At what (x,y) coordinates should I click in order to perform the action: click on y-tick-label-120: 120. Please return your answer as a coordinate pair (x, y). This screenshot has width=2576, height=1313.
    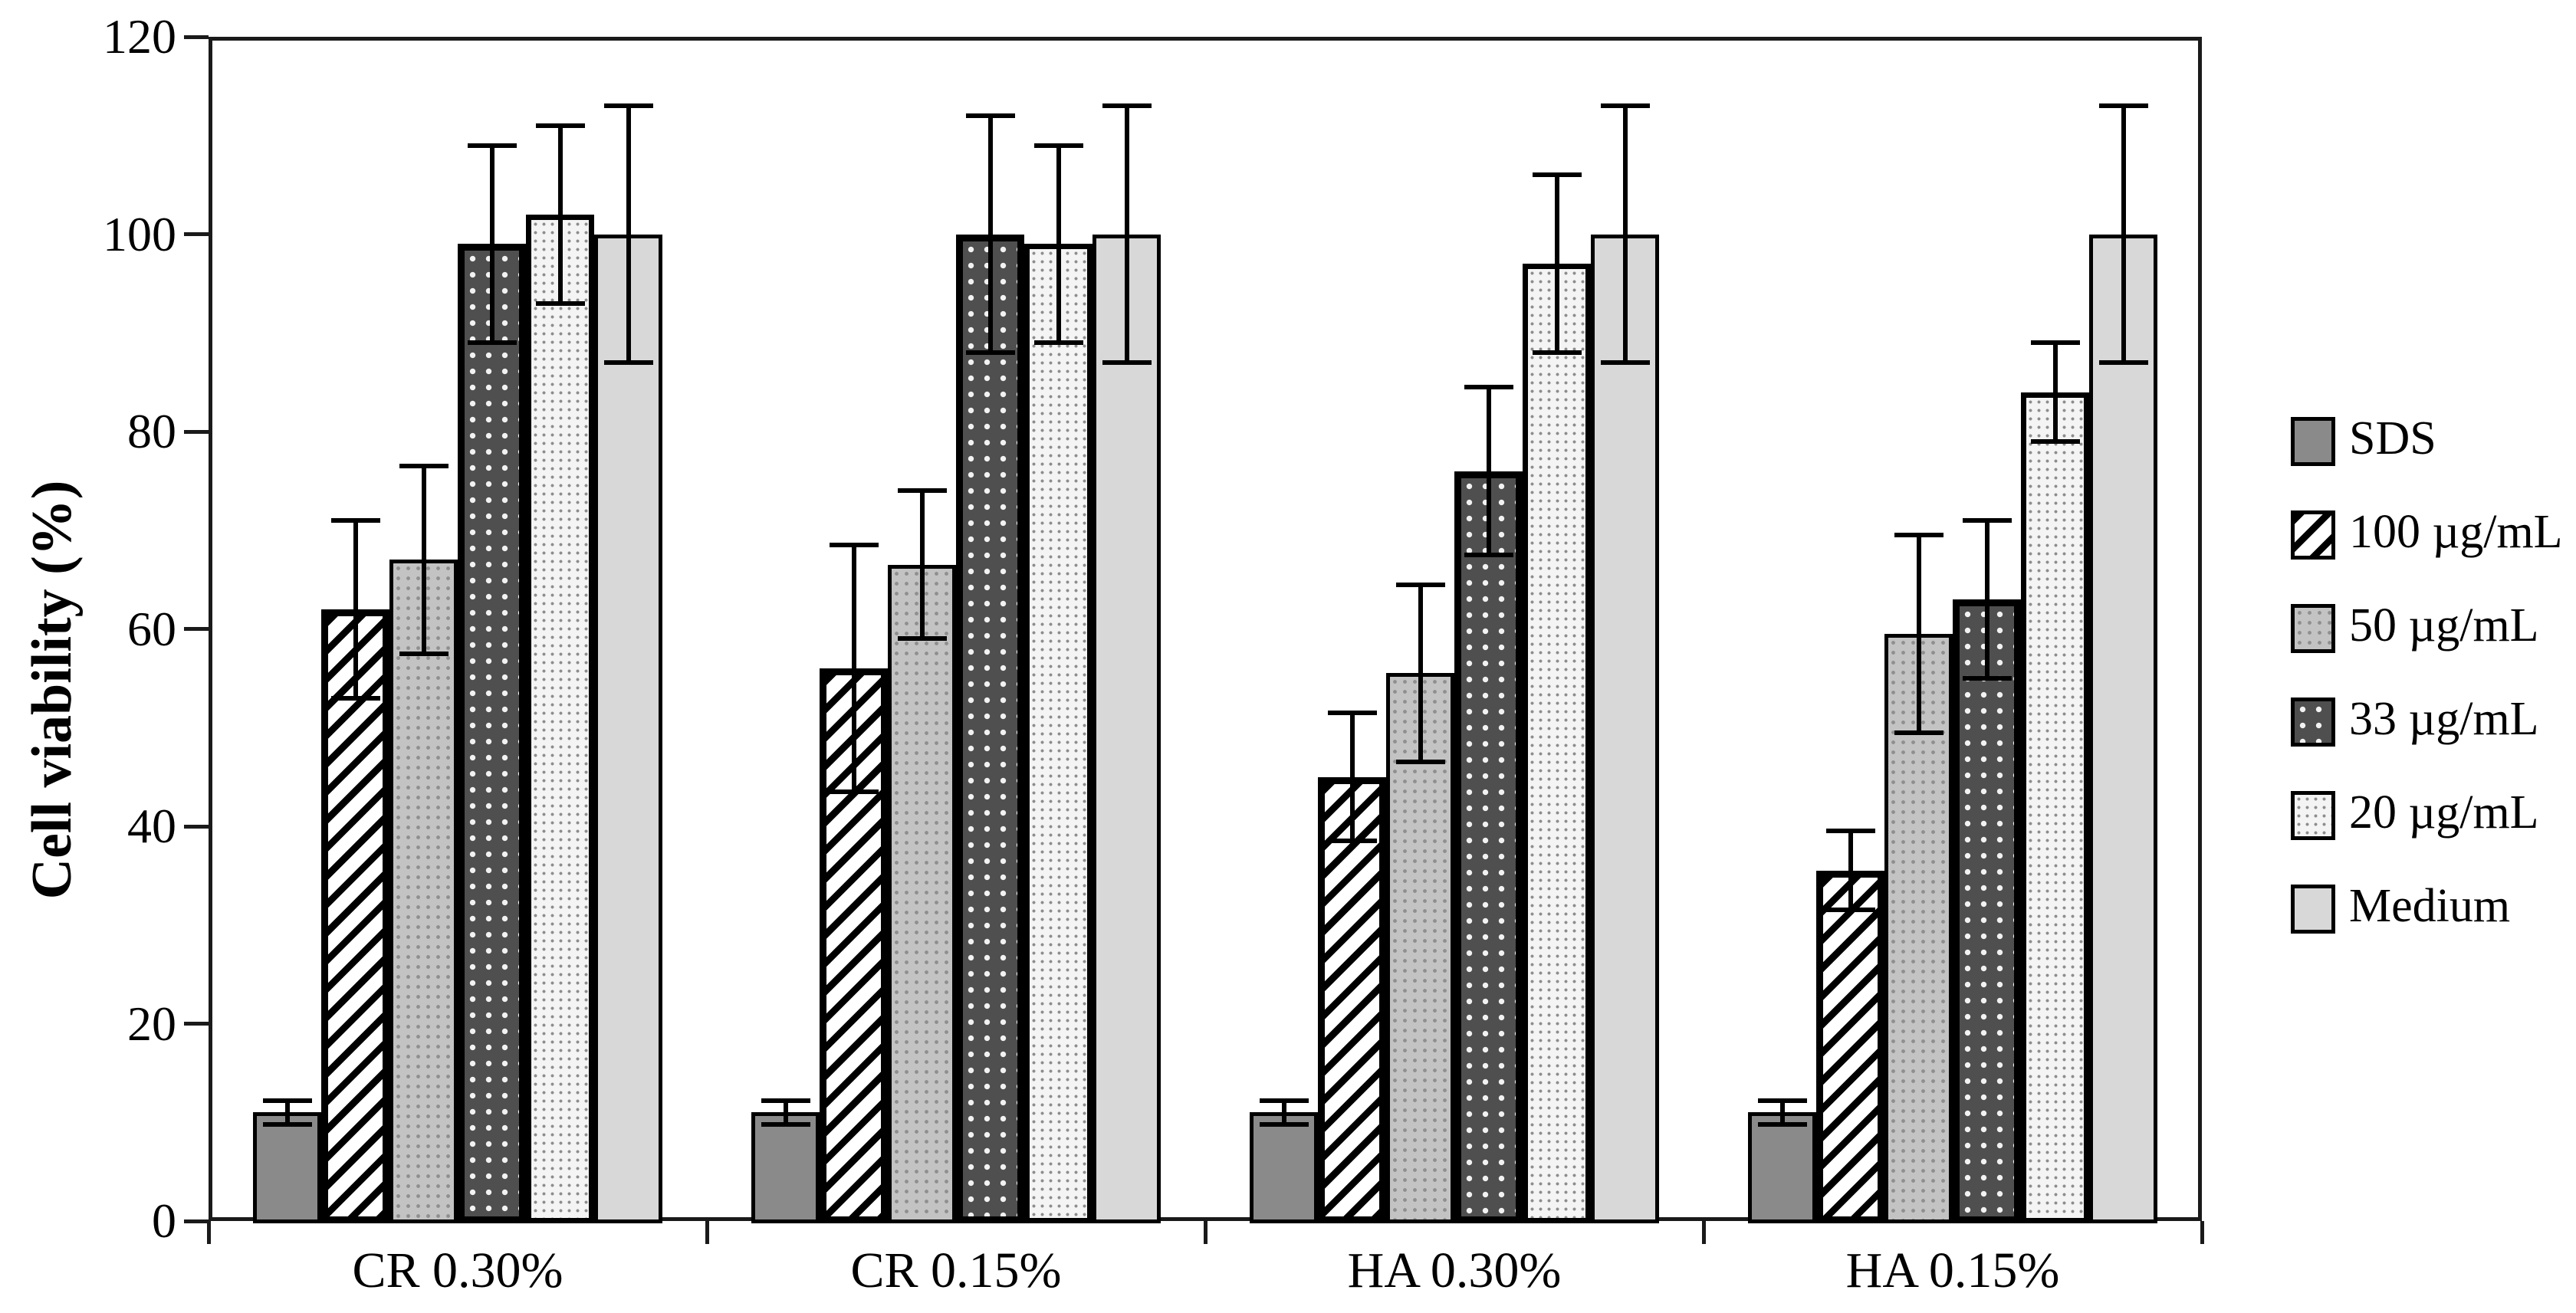
    Looking at the image, I should click on (139, 36).